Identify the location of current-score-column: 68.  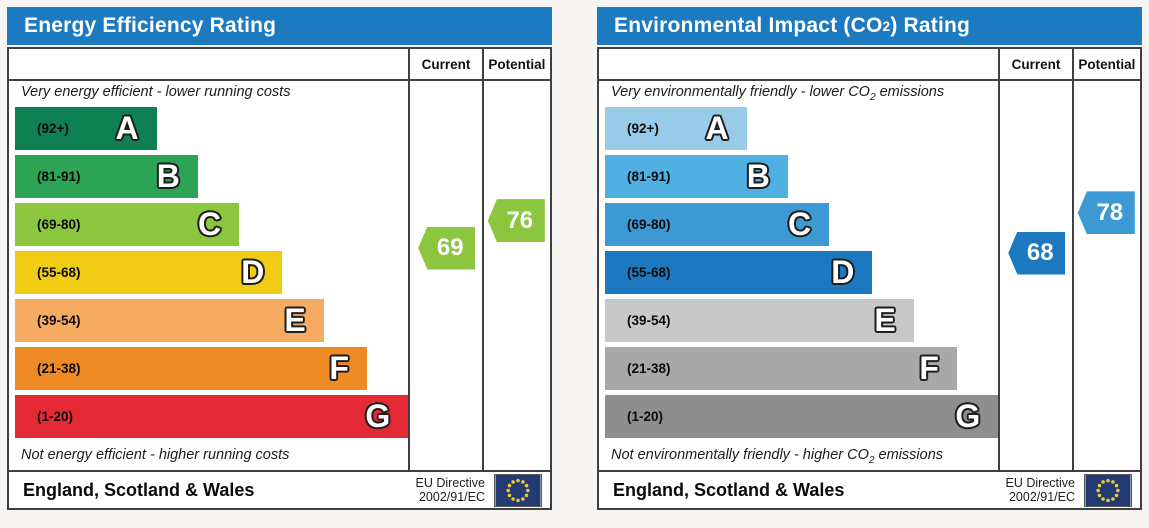
(1035, 275).